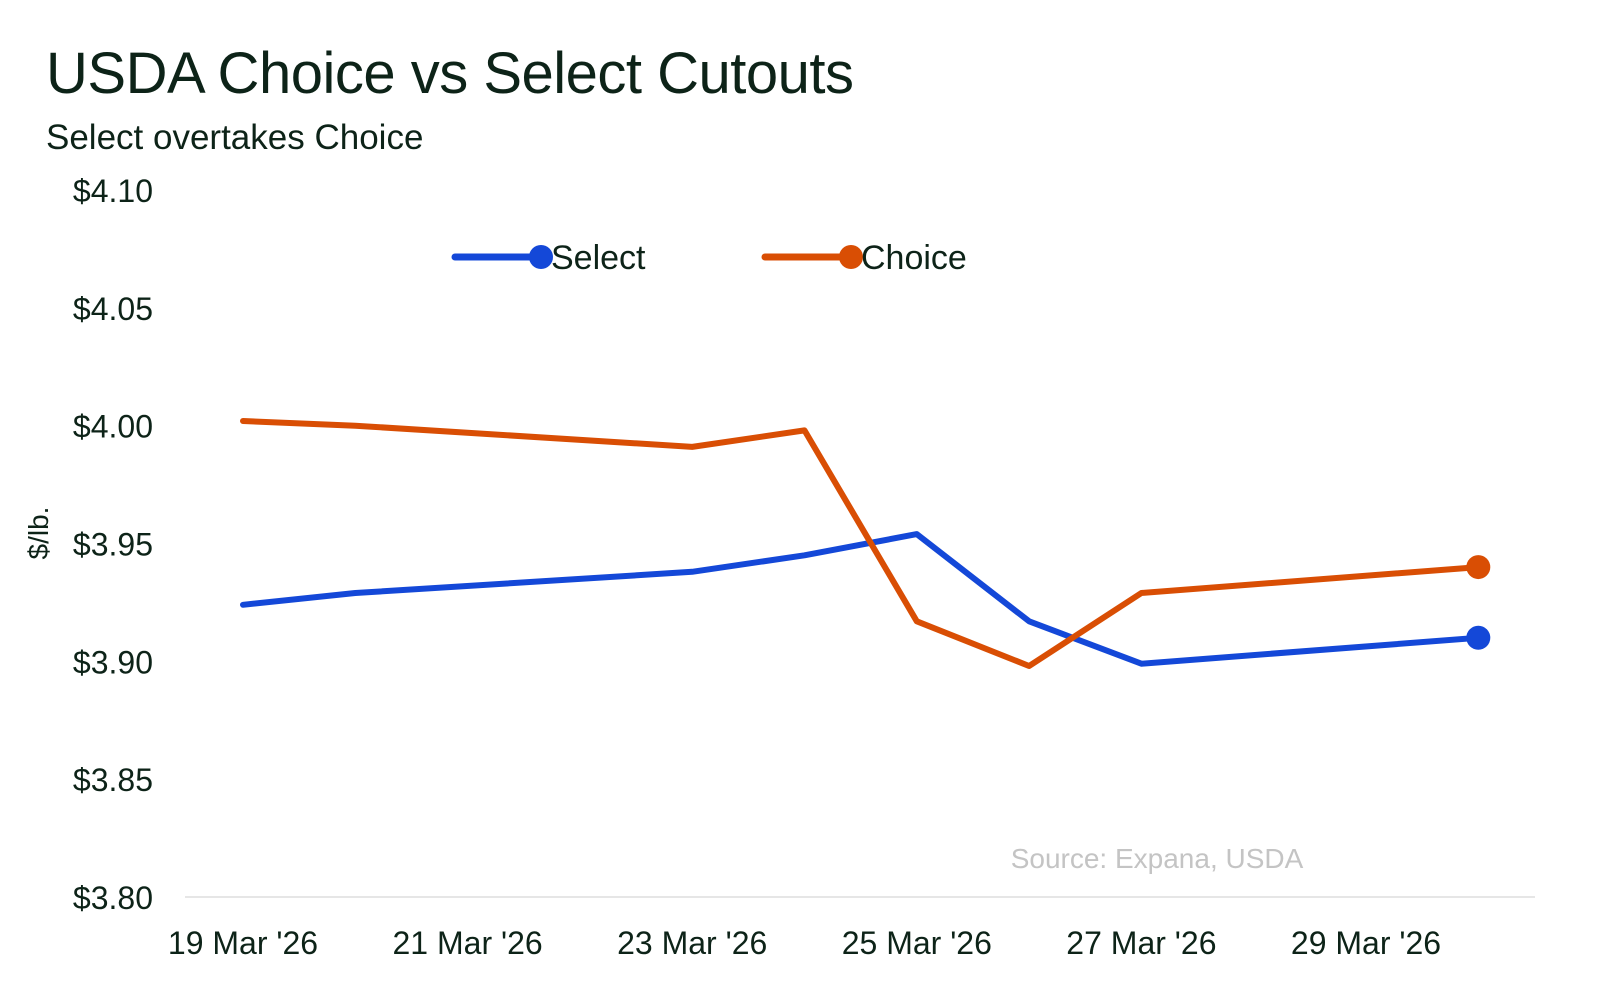 This screenshot has width=1601, height=990. What do you see at coordinates (243, 943) in the screenshot?
I see `x-tick-label: 19 Mar '26` at bounding box center [243, 943].